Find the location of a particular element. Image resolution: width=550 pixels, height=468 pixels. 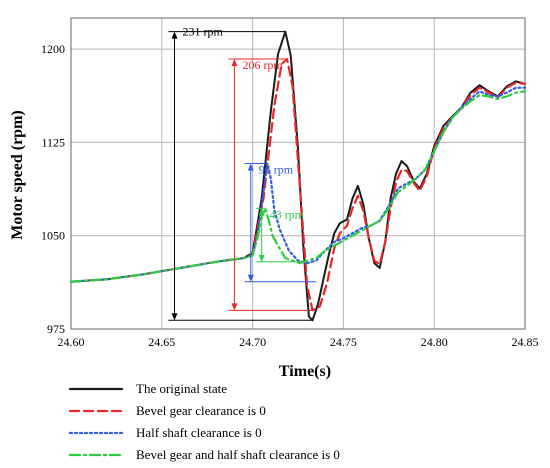

x-tick-label: 24.60 is located at coordinates (71, 342).